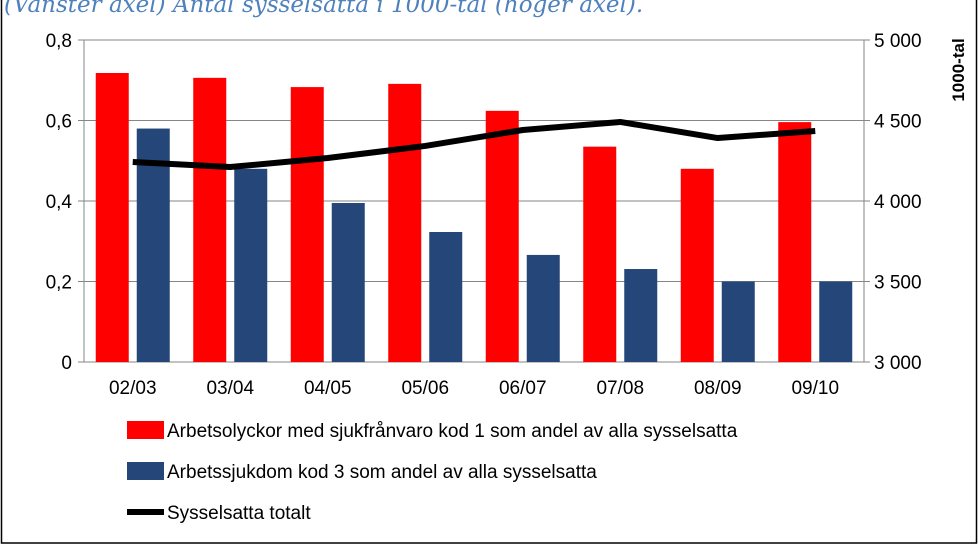 The width and height of the screenshot is (979, 549). I want to click on y-tick-label: 0,4, so click(59, 202).